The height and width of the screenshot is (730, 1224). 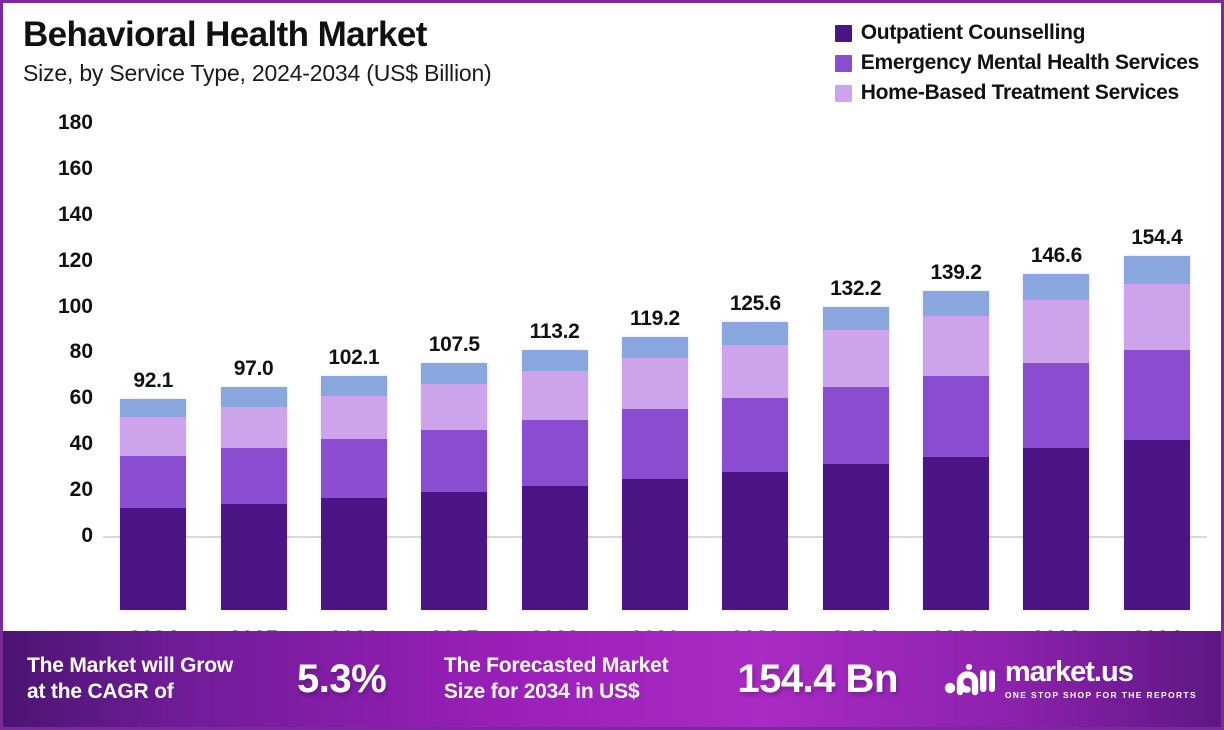 What do you see at coordinates (554, 332) in the screenshot?
I see `bar-total-label: 113.2` at bounding box center [554, 332].